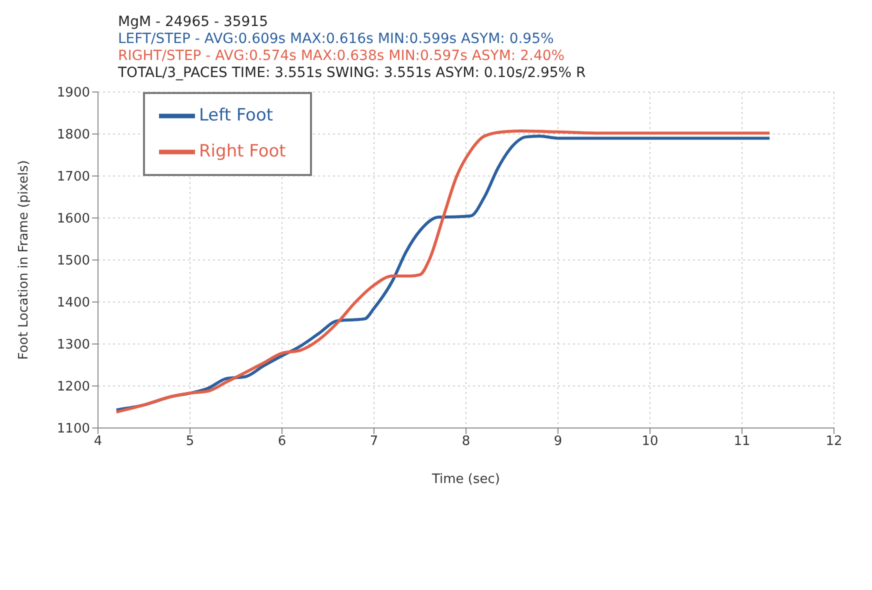  What do you see at coordinates (282, 442) in the screenshot?
I see `x-tick-label: 6` at bounding box center [282, 442].